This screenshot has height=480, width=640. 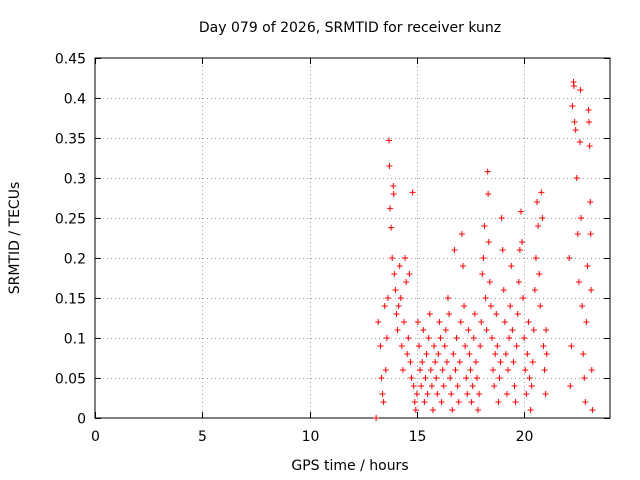 I want to click on y-tick-label: 0.1, so click(x=75, y=340).